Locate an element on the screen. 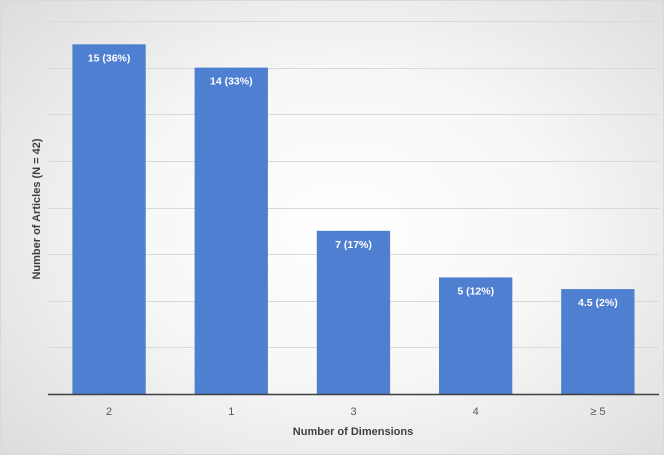  x-tick-label-1: 1 is located at coordinates (231, 412).